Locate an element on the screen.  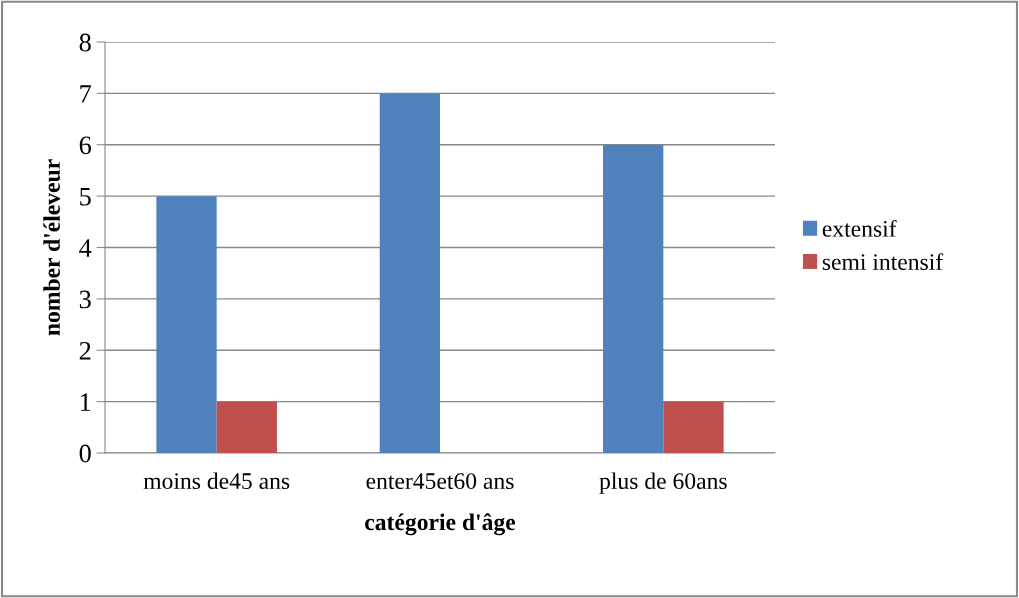
x-tick-label: plus de 60ans is located at coordinates (663, 483).